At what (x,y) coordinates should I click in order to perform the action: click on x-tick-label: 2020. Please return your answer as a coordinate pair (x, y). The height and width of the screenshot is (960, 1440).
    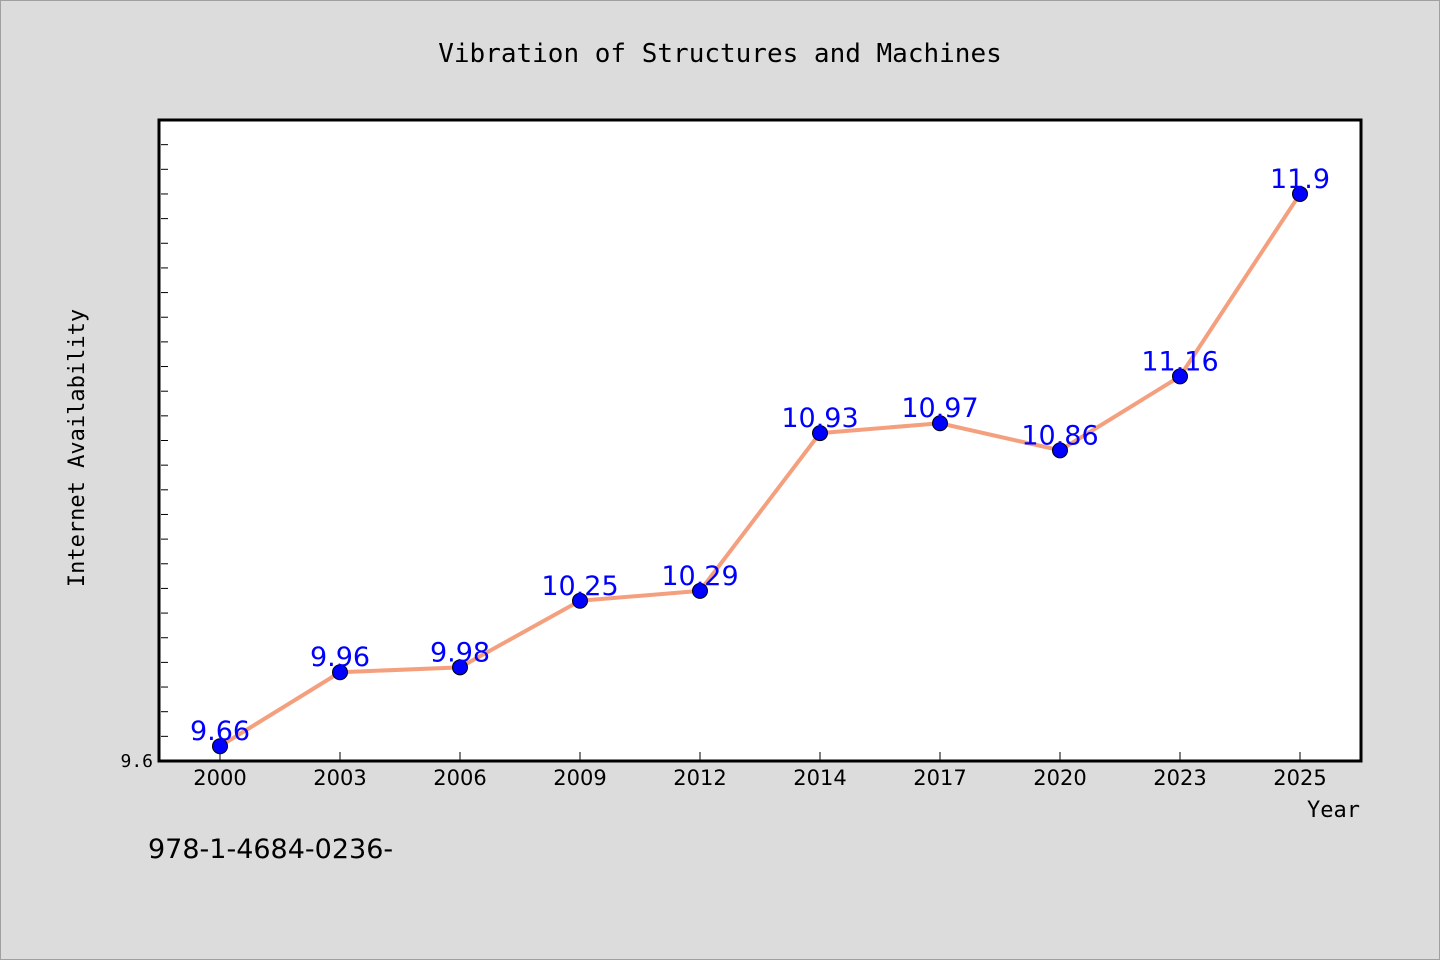
    Looking at the image, I should click on (1059, 778).